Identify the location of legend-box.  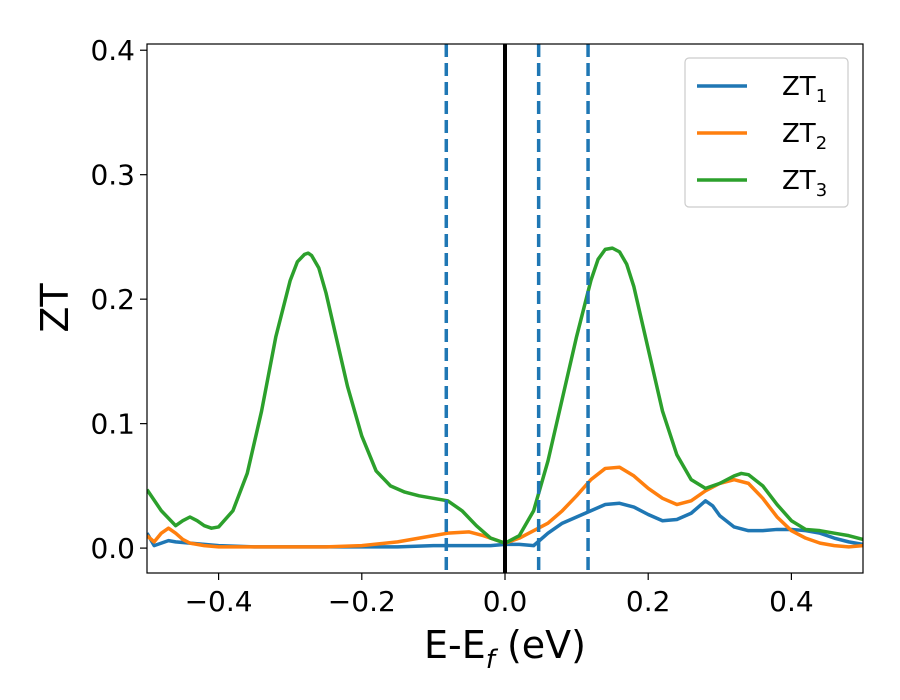
(766, 132).